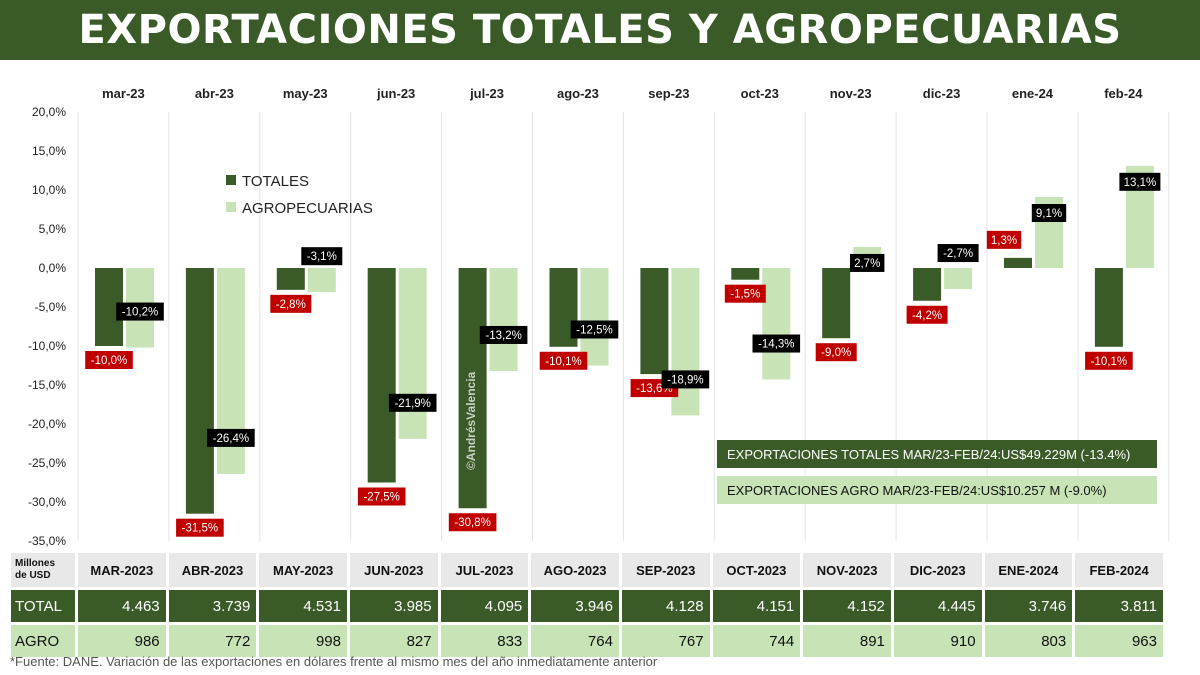 The width and height of the screenshot is (1200, 675). I want to click on y-tick-label: -35,0%, so click(47, 541).